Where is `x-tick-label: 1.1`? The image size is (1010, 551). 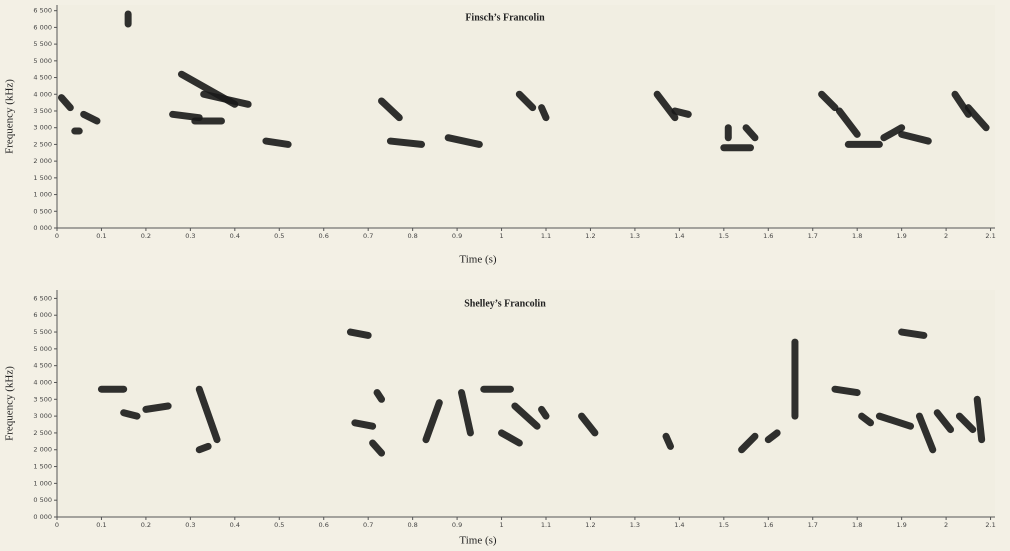 x-tick-label: 1.1 is located at coordinates (546, 525).